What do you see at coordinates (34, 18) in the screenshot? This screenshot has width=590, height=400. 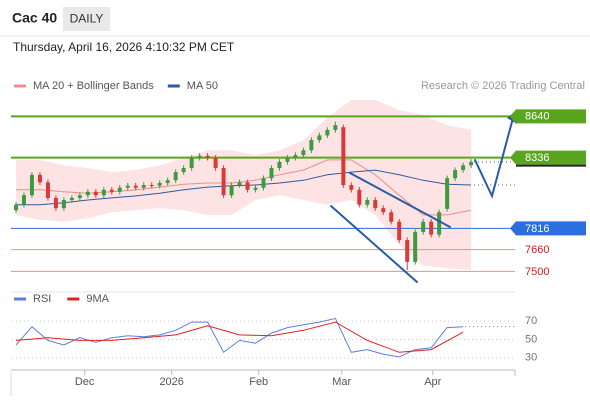 I see `instrument: Cac 40` at bounding box center [34, 18].